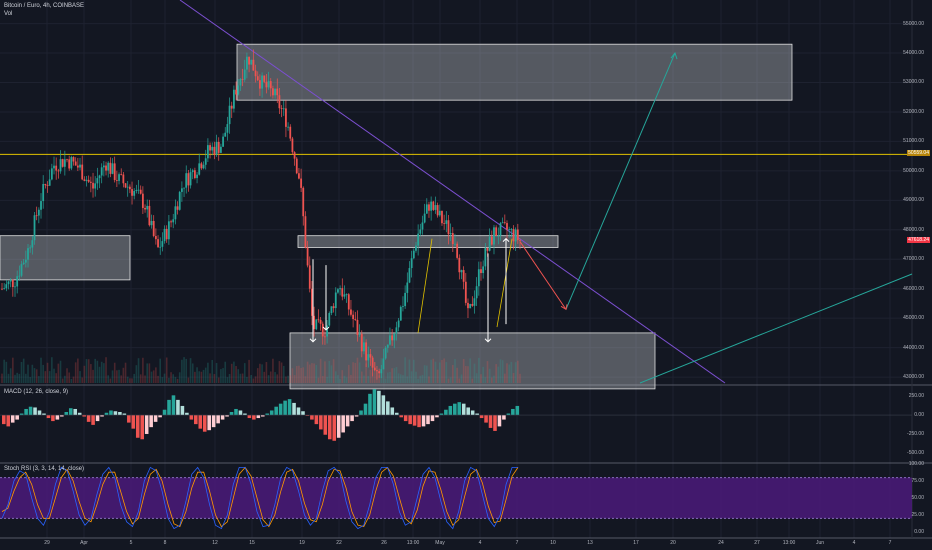  I want to click on price-tick-label: 43000.00, so click(913, 377).